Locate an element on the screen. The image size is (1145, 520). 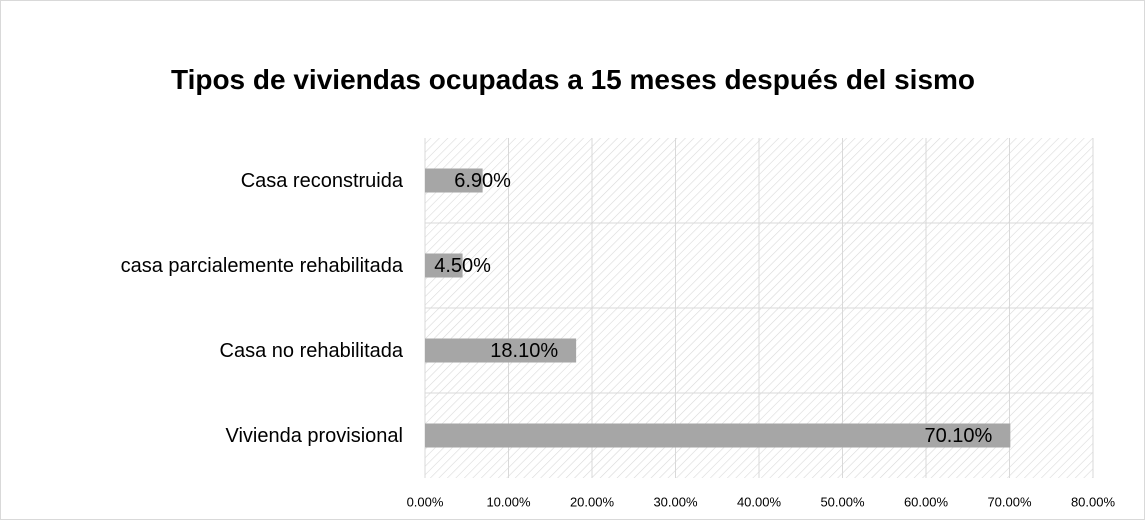
x-tick-label: 10.00% is located at coordinates (508, 501).